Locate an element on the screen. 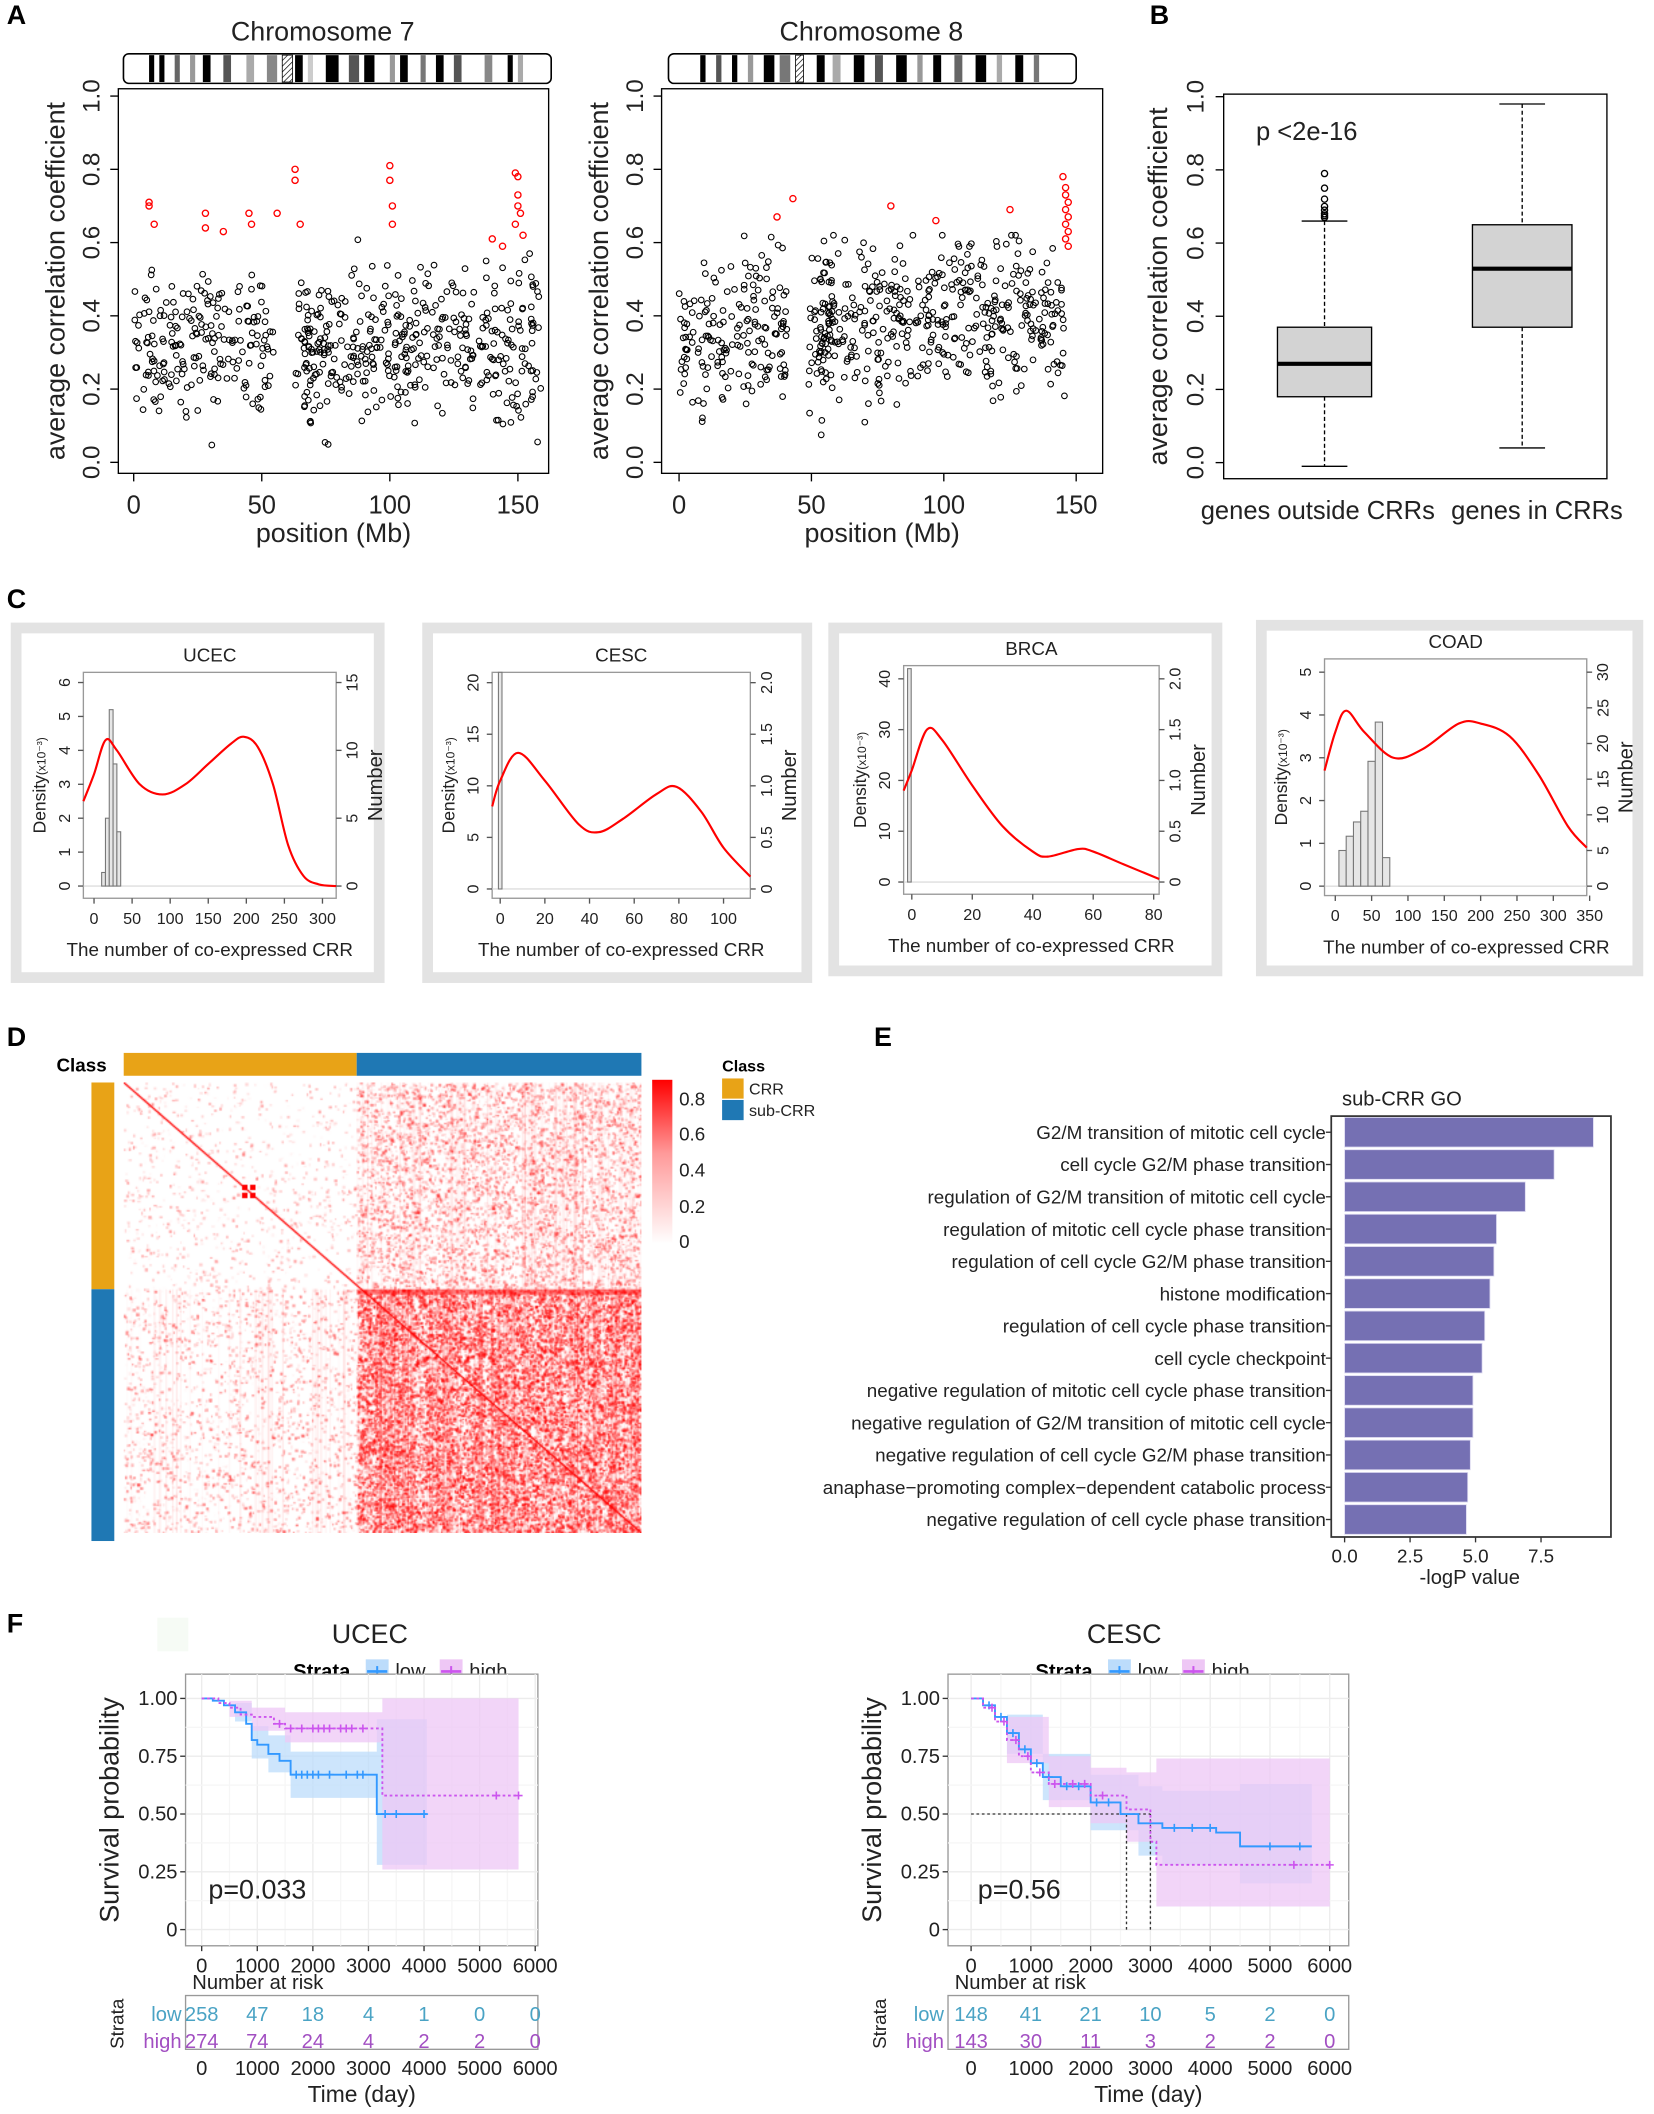 The image size is (1654, 2114). risk-count: 258 is located at coordinates (202, 2015).